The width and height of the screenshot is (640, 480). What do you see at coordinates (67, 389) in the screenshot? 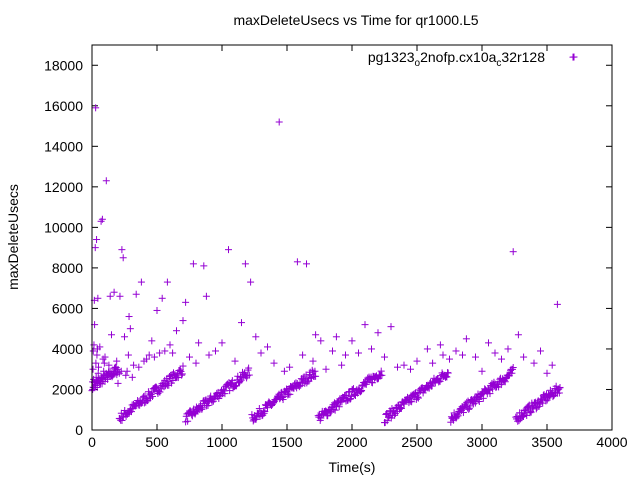
I see `y-tick-label: 2000` at bounding box center [67, 389].